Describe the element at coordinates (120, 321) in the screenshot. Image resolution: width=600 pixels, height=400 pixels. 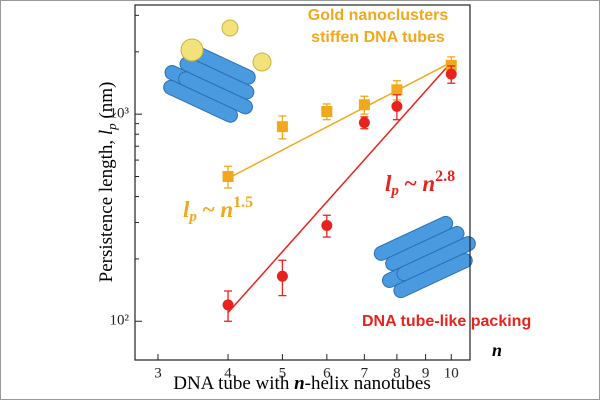
I see `y-tick-label: 10²` at that location.